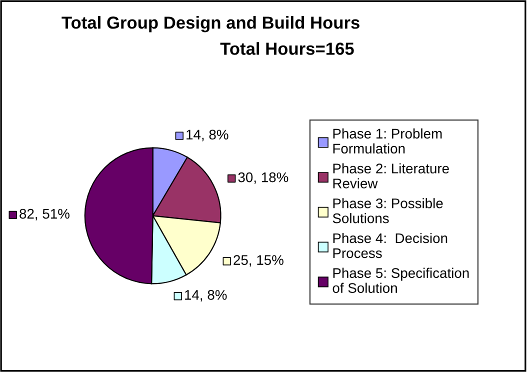 The height and width of the screenshot is (372, 527). I want to click on legend-label: Phase 5: Specification of Solution, so click(400, 280).